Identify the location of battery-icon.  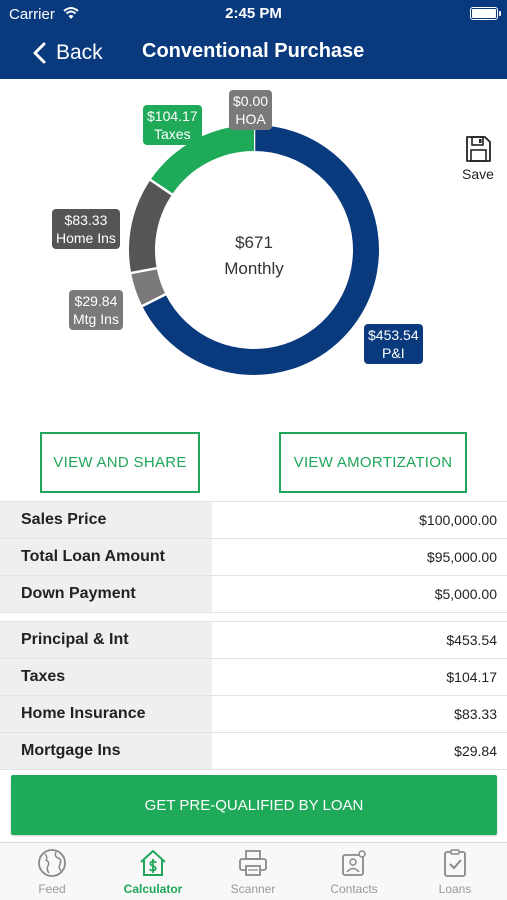
(485, 13).